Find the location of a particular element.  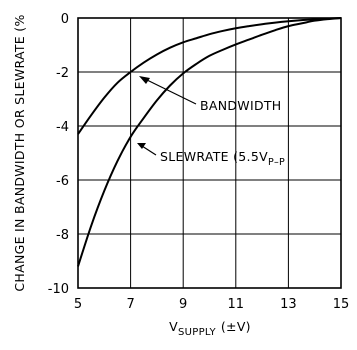

x-axis-label-main: V is located at coordinates (173, 326).